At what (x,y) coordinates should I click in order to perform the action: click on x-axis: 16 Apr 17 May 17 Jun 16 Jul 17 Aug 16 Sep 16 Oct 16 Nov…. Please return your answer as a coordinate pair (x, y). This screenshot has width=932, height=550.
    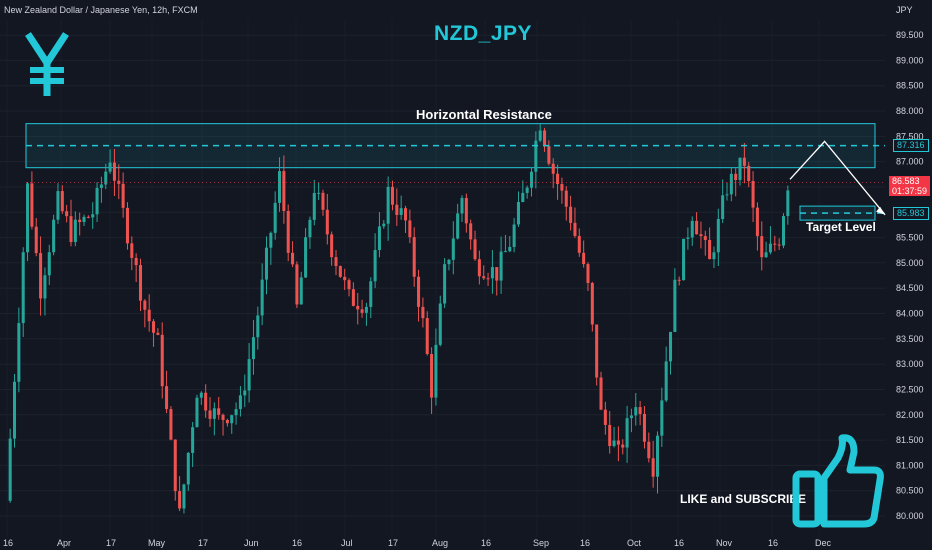
    Looking at the image, I should click on (417, 543).